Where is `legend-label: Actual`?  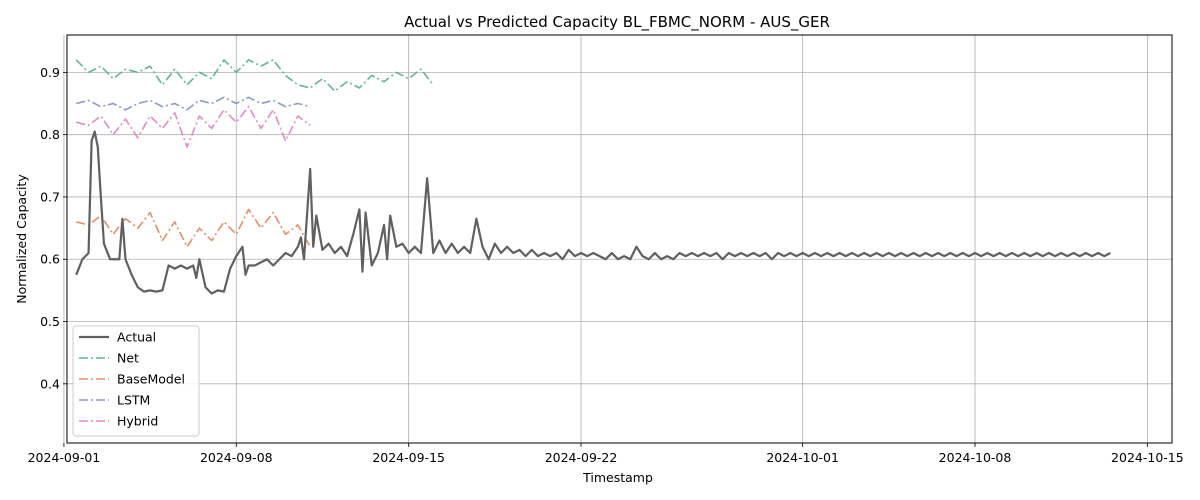
legend-label: Actual is located at coordinates (136, 337).